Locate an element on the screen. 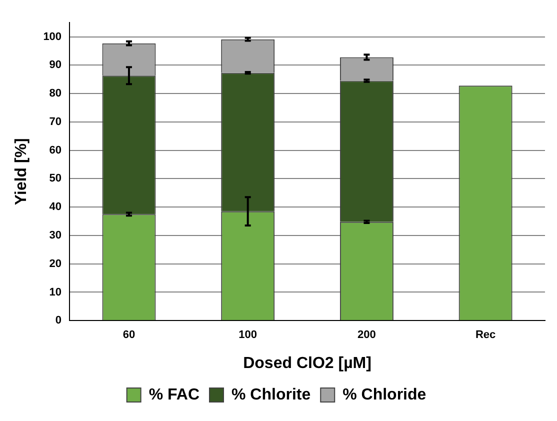  legend-label: % Chlorite is located at coordinates (271, 395).